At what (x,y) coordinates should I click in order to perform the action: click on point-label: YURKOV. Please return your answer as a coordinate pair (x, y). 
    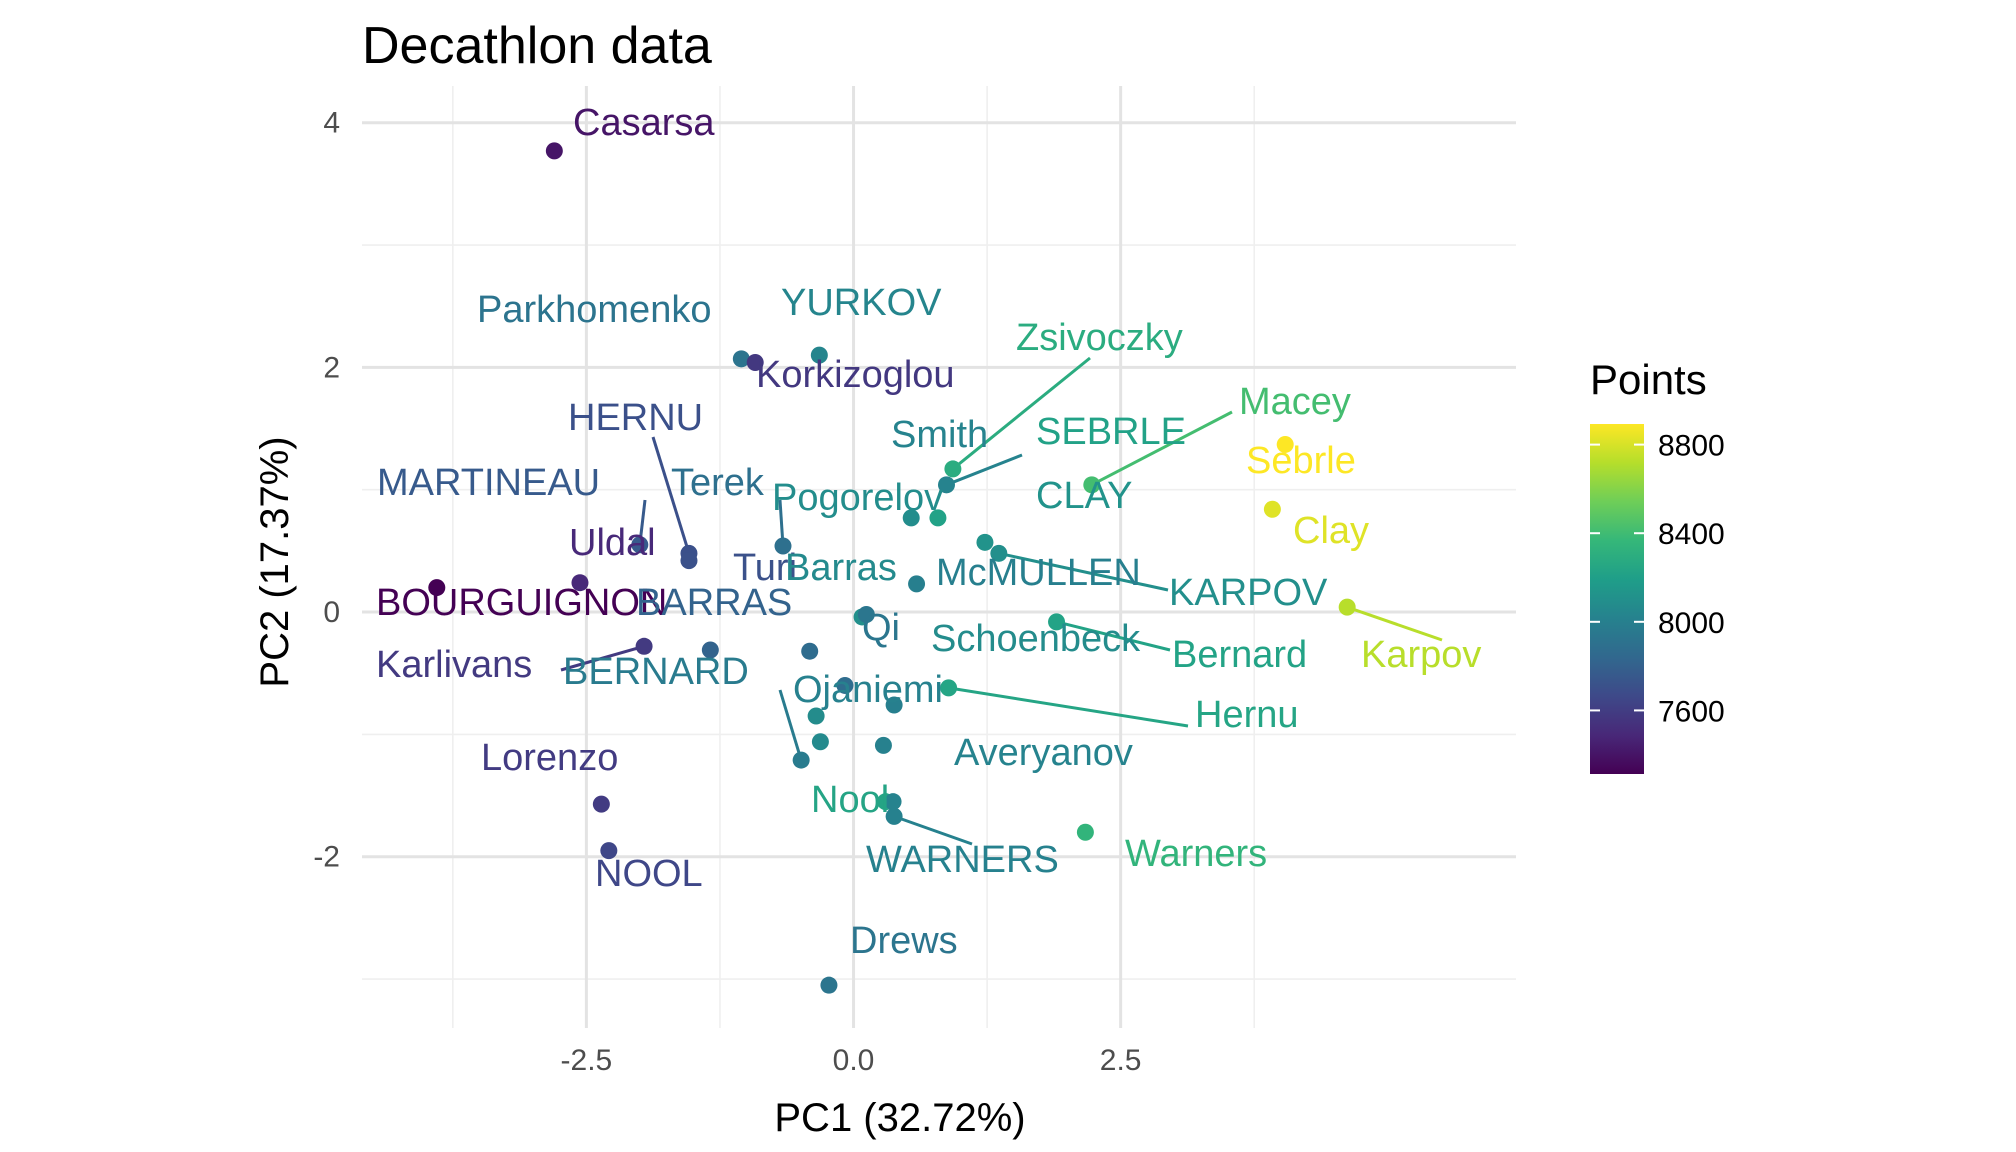
    Looking at the image, I should click on (861, 303).